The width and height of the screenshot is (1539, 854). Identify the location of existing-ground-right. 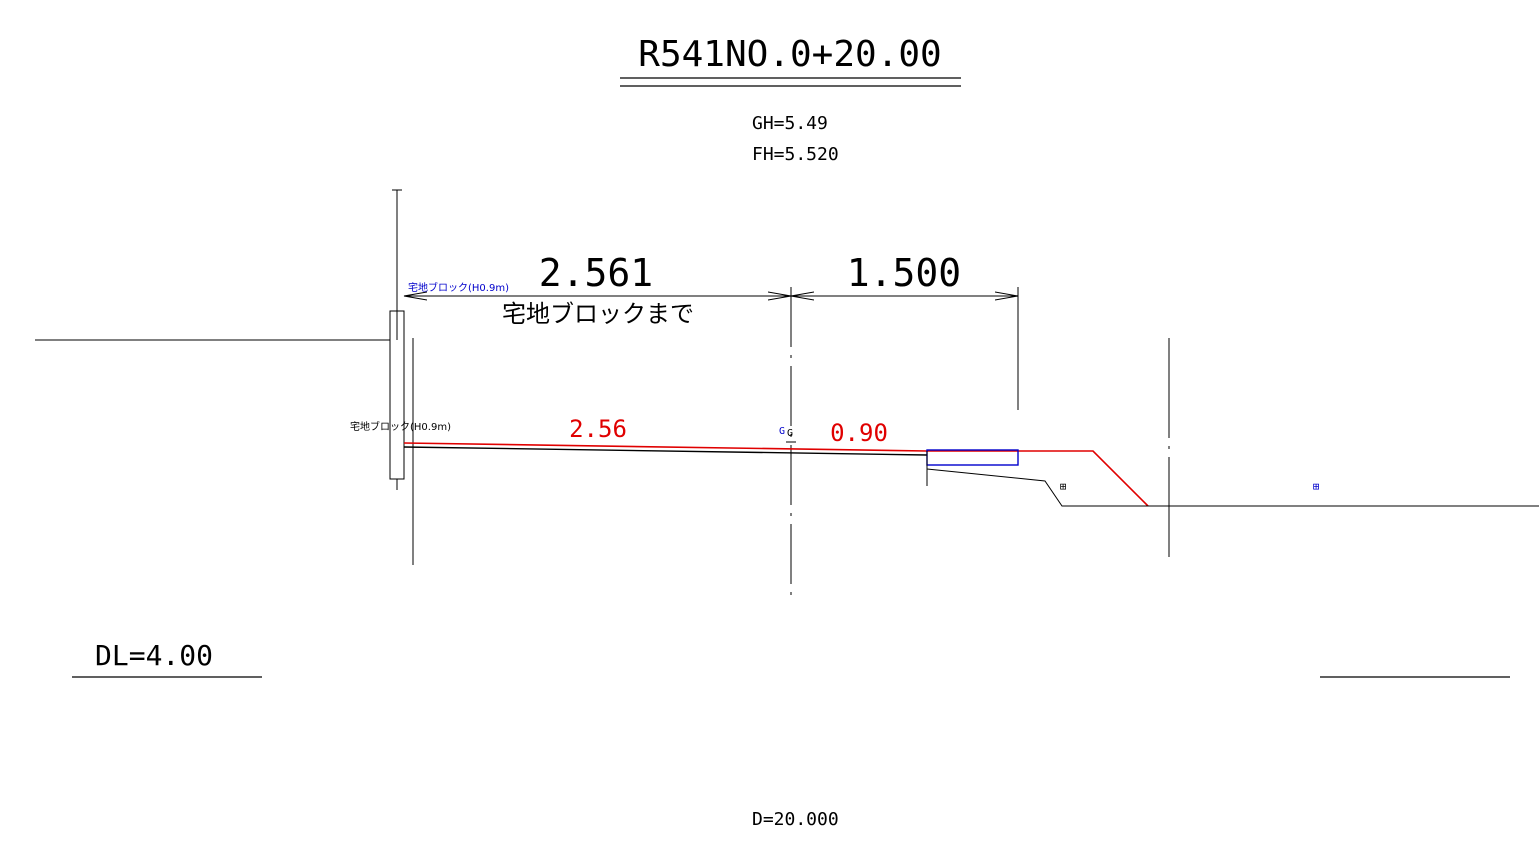
(1232, 487).